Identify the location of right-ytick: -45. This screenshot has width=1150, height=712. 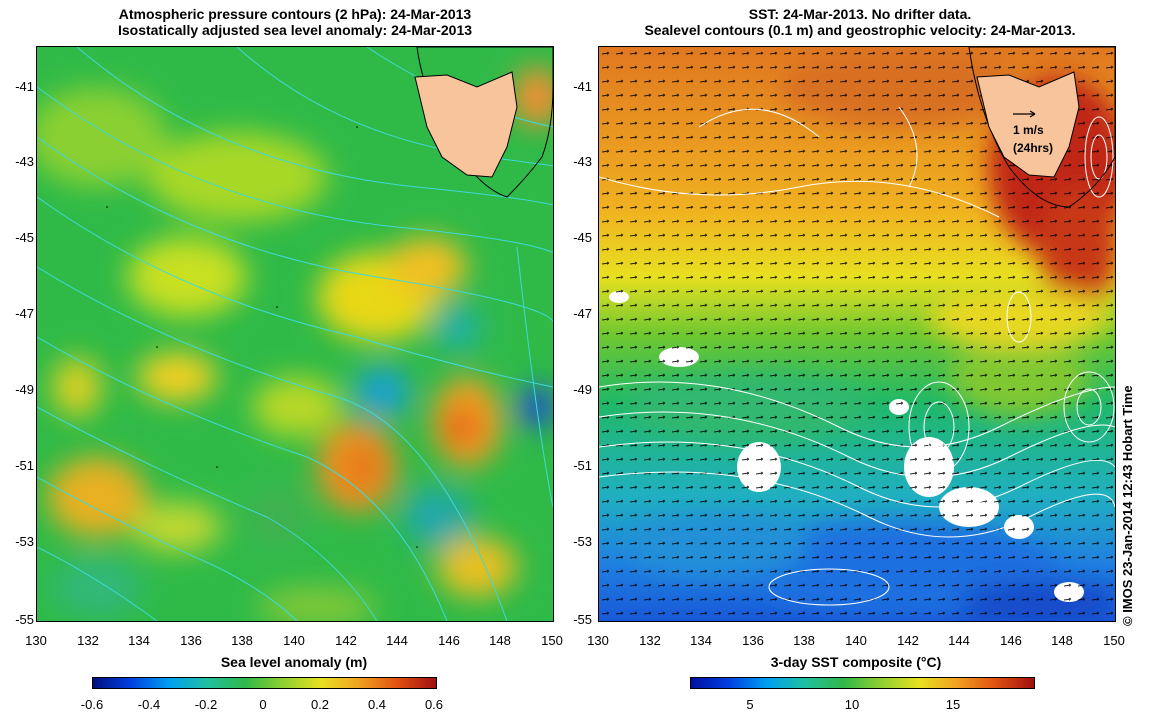
(582, 237).